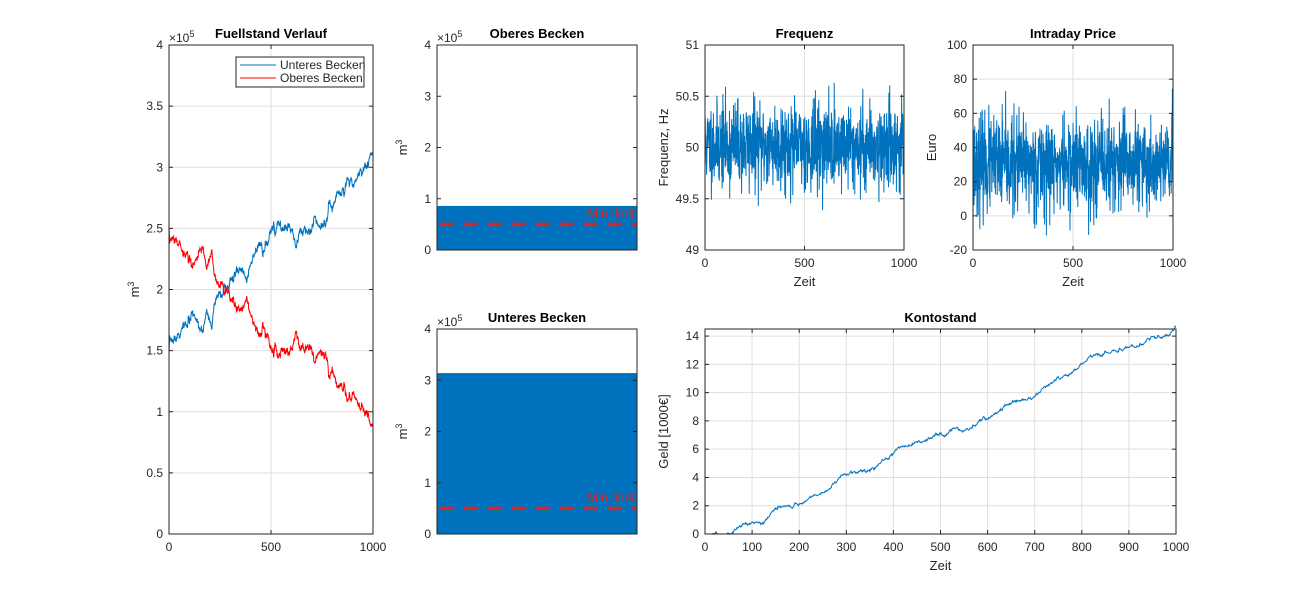  Describe the element at coordinates (693, 336) in the screenshot. I see `y-tick-label: 14` at that location.